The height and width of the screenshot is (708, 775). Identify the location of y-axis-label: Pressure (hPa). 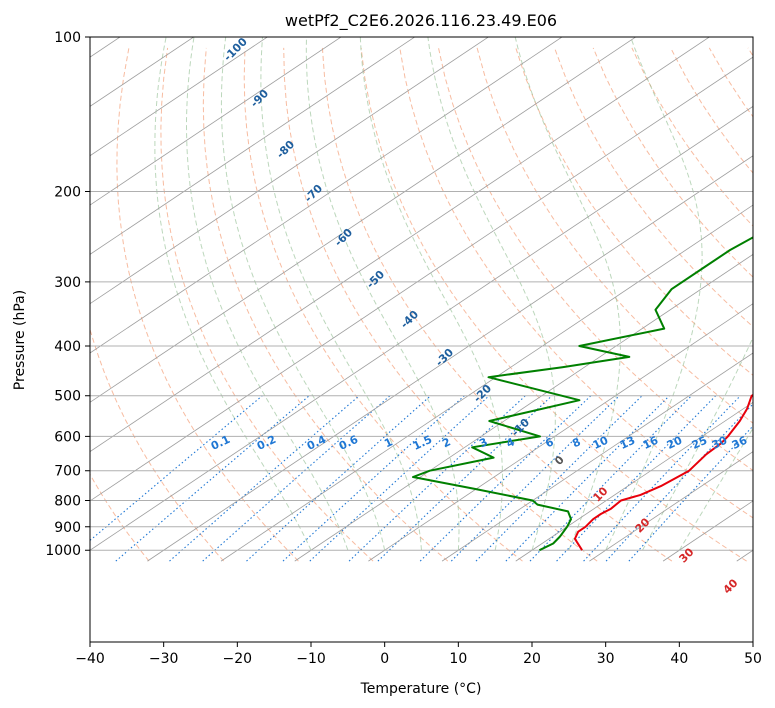
(20, 340).